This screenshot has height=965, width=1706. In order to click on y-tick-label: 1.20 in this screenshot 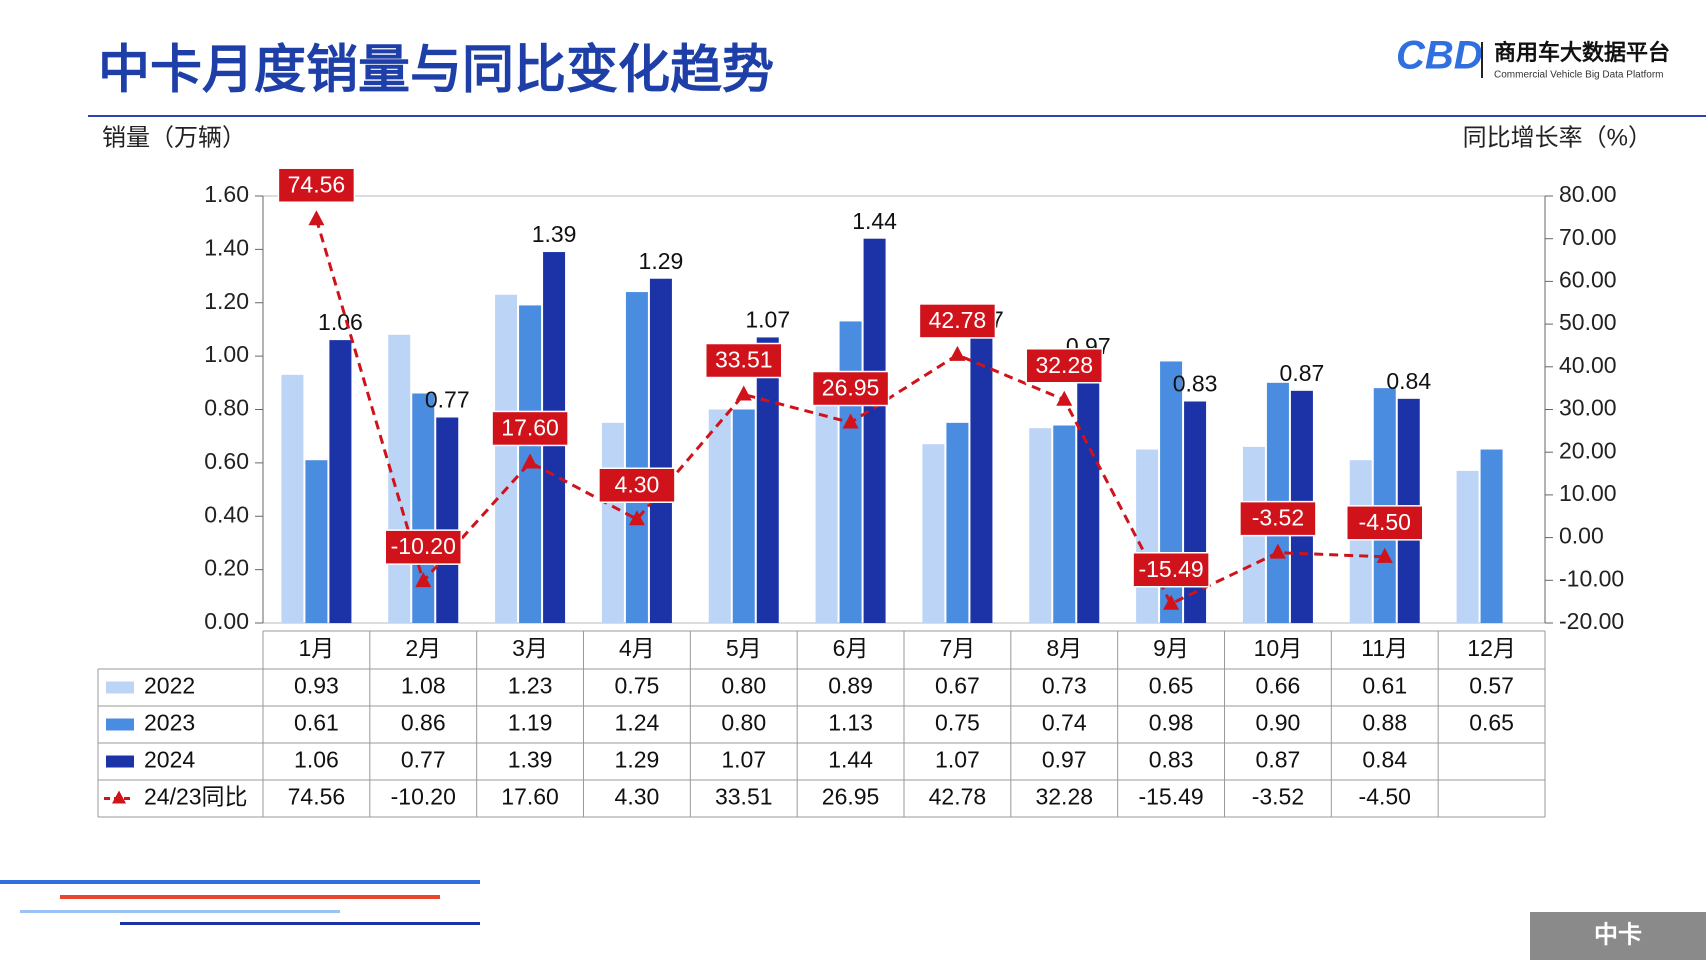, I will do `click(226, 301)`.